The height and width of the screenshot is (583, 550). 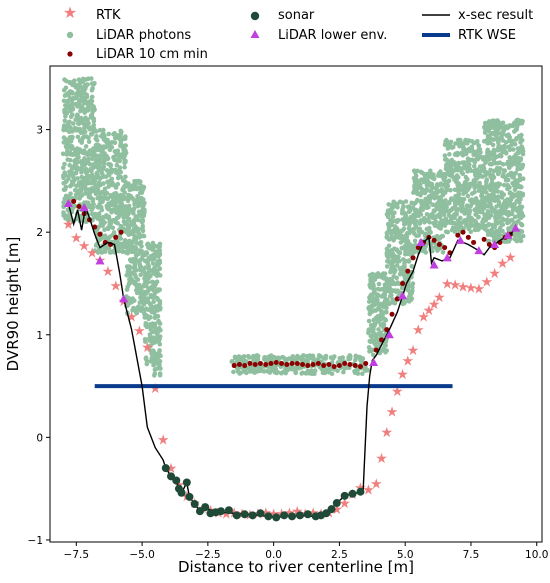 I want to click on legend-marker-lidar-lower-env, so click(x=255, y=34).